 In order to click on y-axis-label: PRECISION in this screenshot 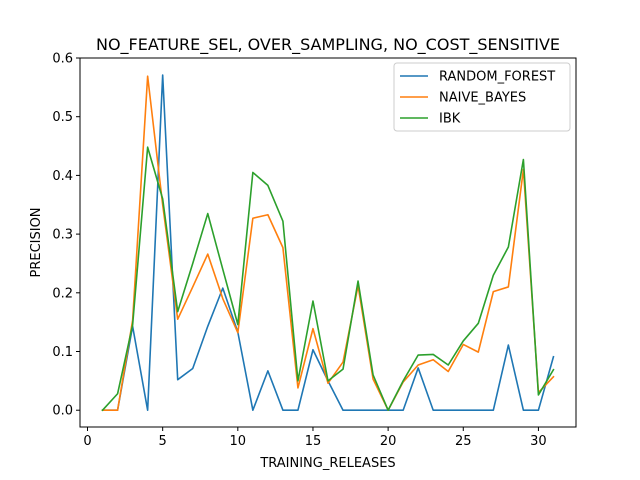, I will do `click(36, 242)`.